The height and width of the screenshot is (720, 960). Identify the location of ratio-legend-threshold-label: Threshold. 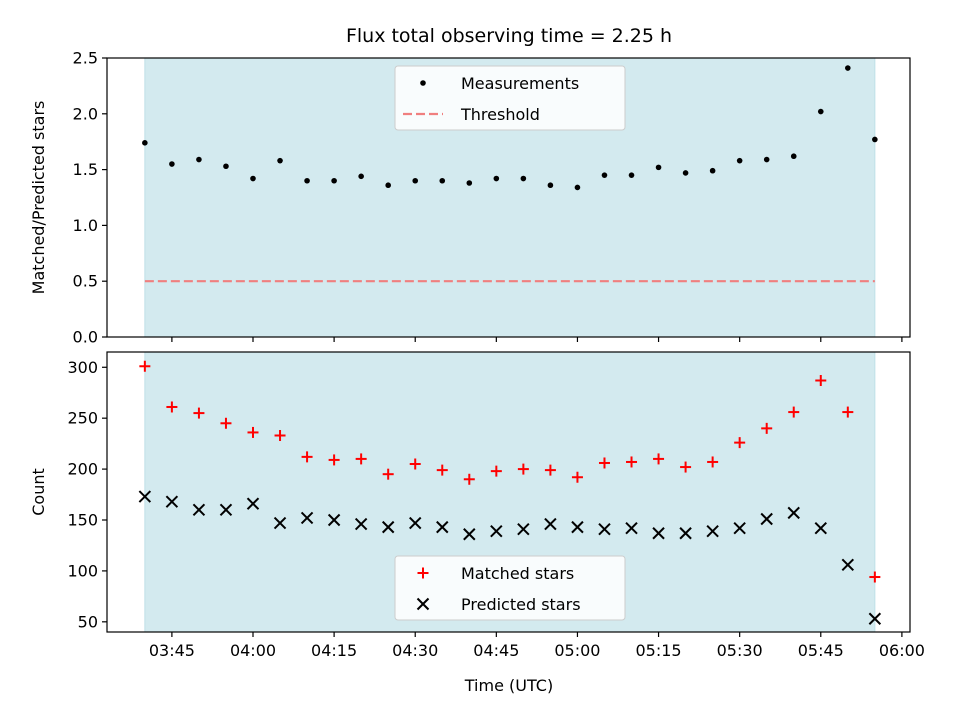
(500, 114).